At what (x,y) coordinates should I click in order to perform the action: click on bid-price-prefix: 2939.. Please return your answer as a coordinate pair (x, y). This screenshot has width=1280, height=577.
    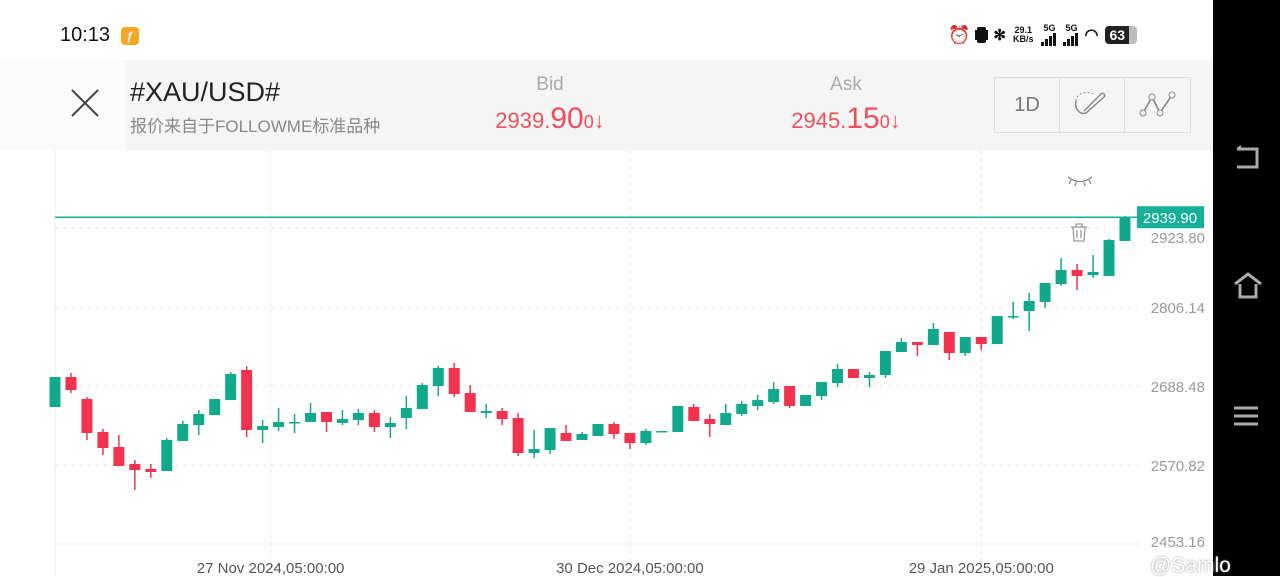
    Looking at the image, I should click on (523, 120).